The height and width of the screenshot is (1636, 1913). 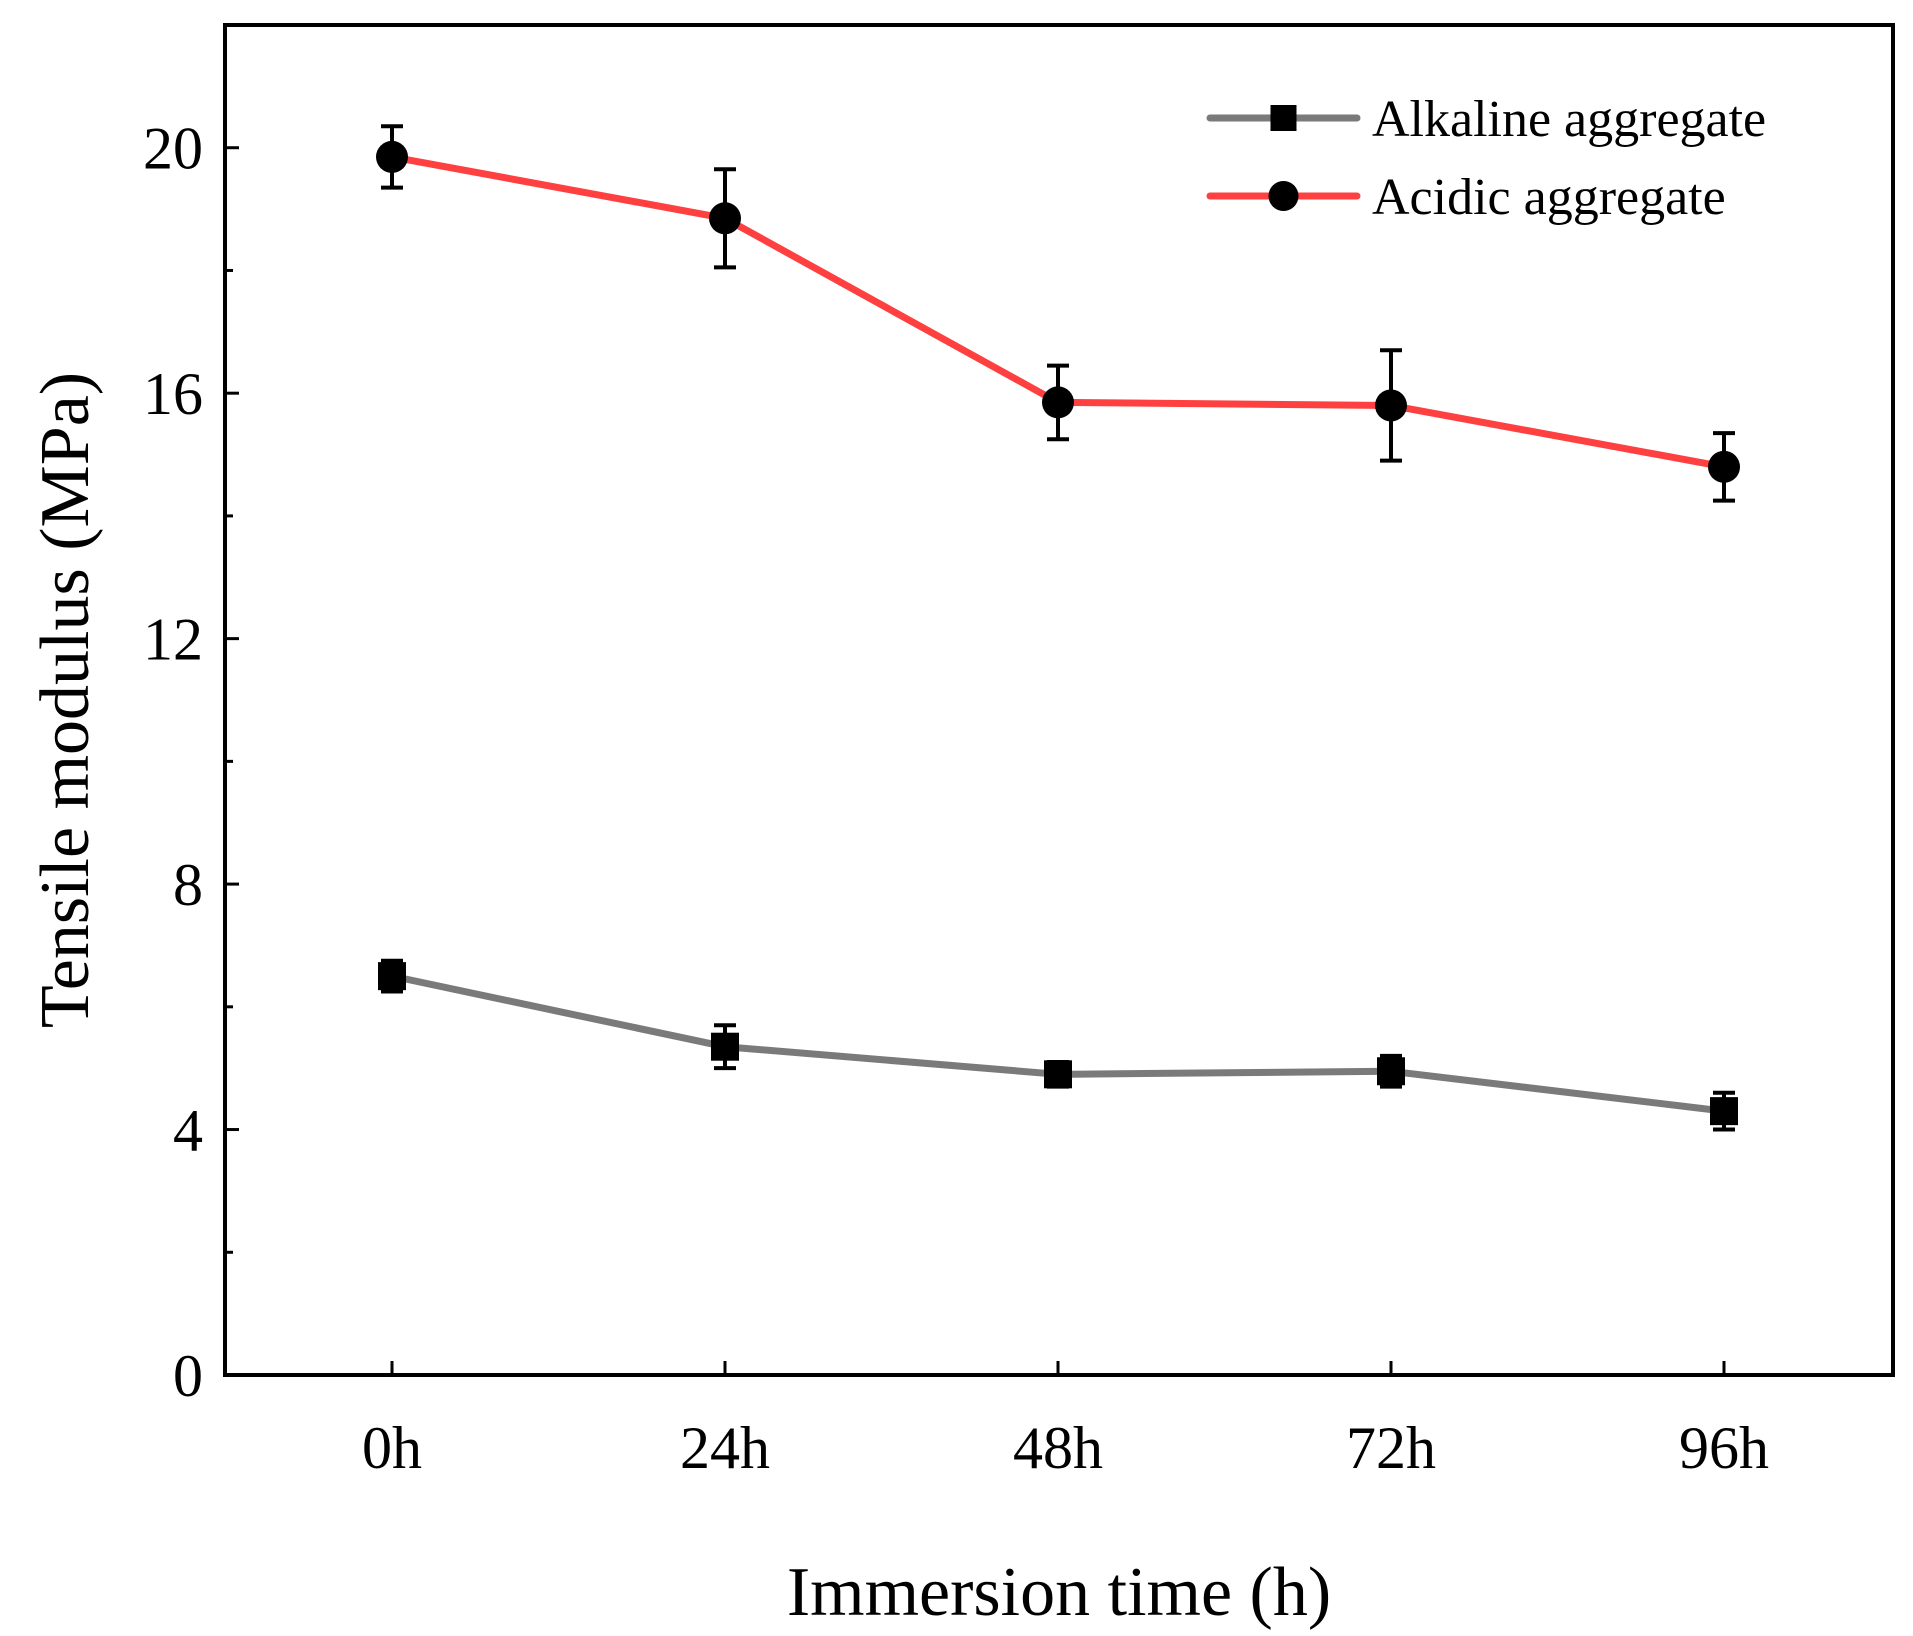 I want to click on series-line, so click(x=1058, y=1043).